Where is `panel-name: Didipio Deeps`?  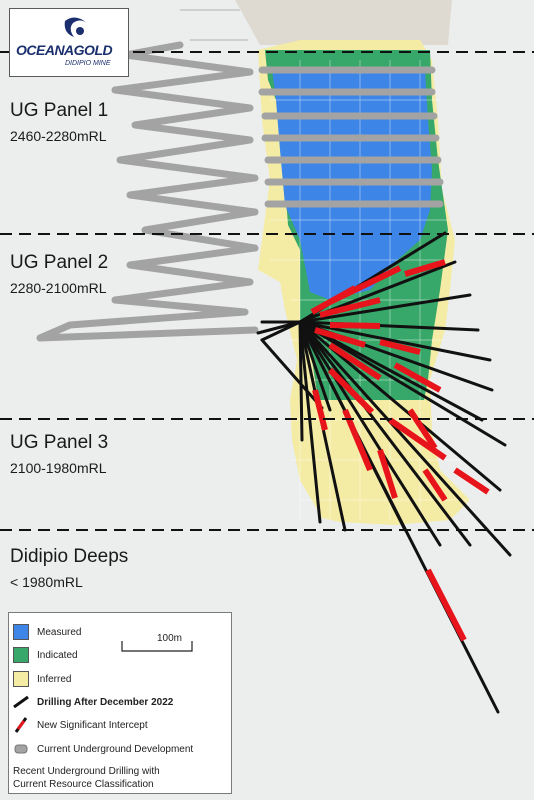 panel-name: Didipio Deeps is located at coordinates (69, 556).